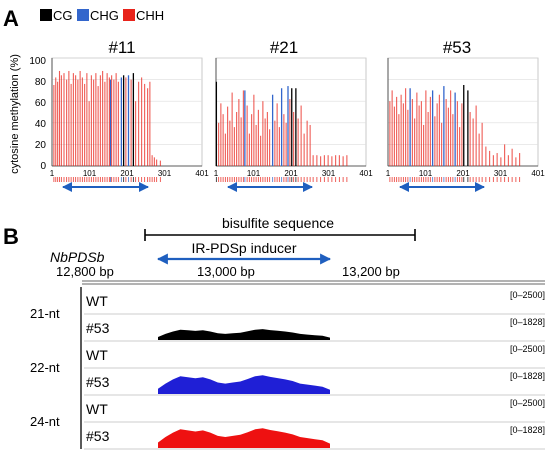 This screenshot has width=550, height=462. What do you see at coordinates (45, 313) in the screenshot?
I see `group-label: 21-nt` at bounding box center [45, 313].